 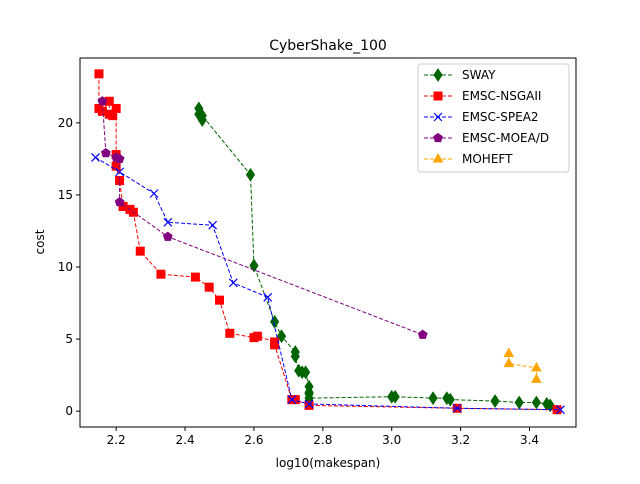 I want to click on y-tick-label: 10, so click(x=65, y=267).